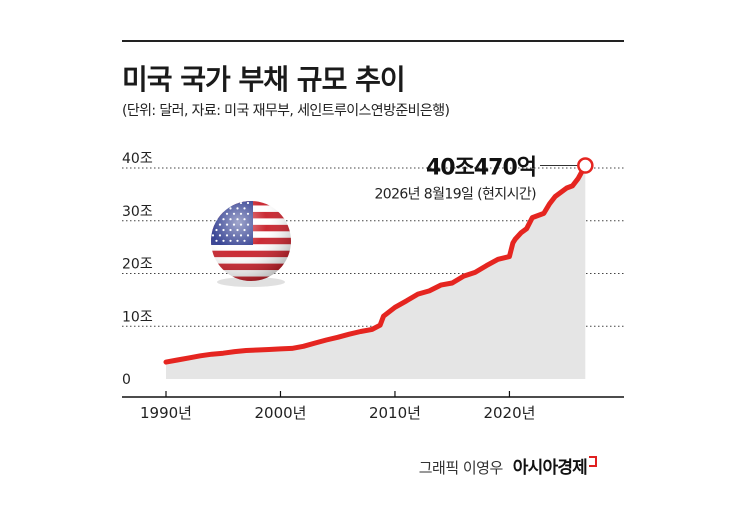 This screenshot has height=506, width=745. What do you see at coordinates (508, 465) in the screenshot?
I see `credit: 그래픽 이영우 아시아경제` at bounding box center [508, 465].